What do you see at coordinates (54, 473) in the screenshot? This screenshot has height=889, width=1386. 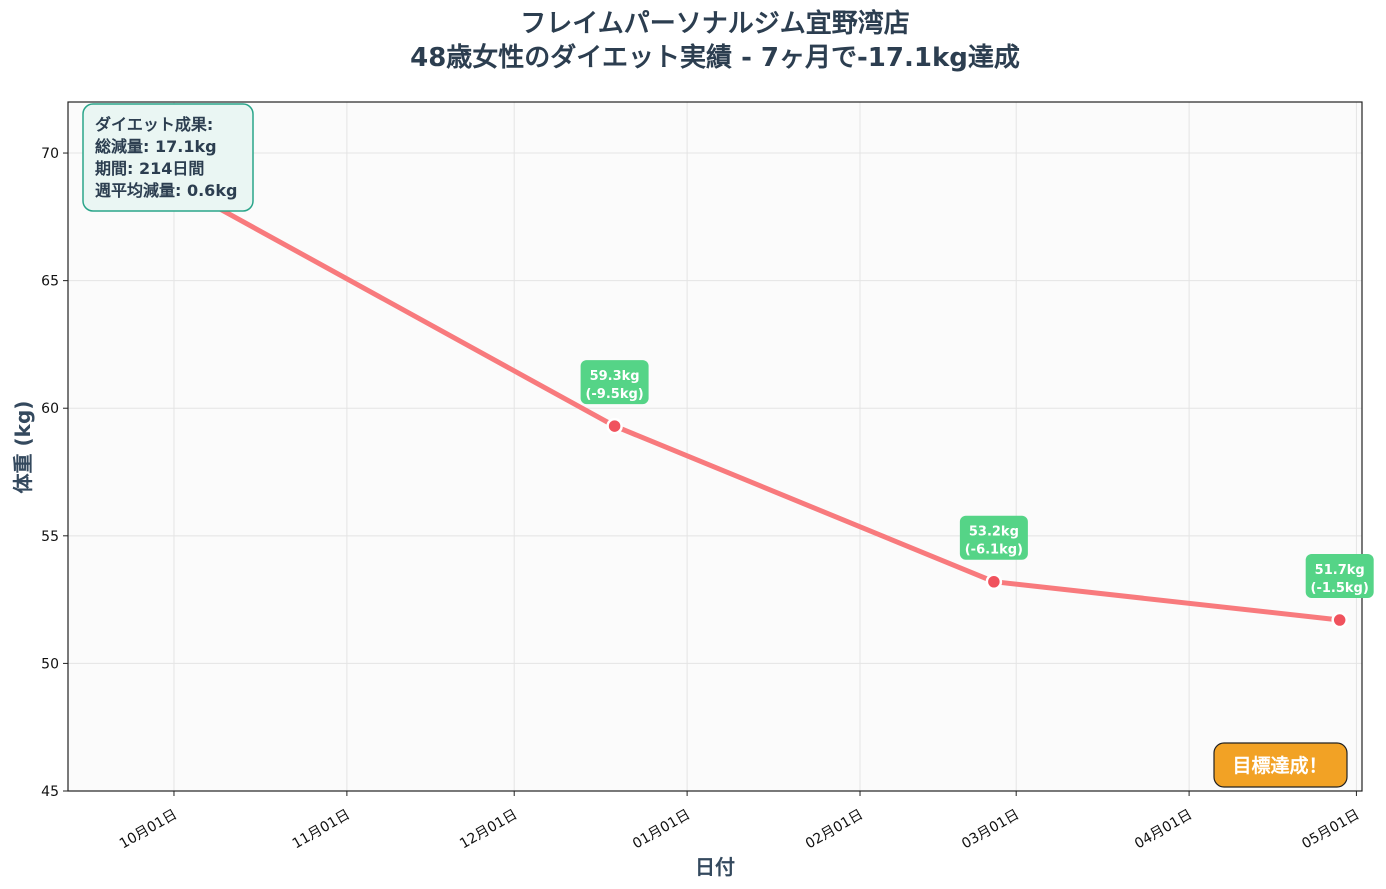 I see `y-axis-ticks: 45 50 55 60 65 70` at bounding box center [54, 473].